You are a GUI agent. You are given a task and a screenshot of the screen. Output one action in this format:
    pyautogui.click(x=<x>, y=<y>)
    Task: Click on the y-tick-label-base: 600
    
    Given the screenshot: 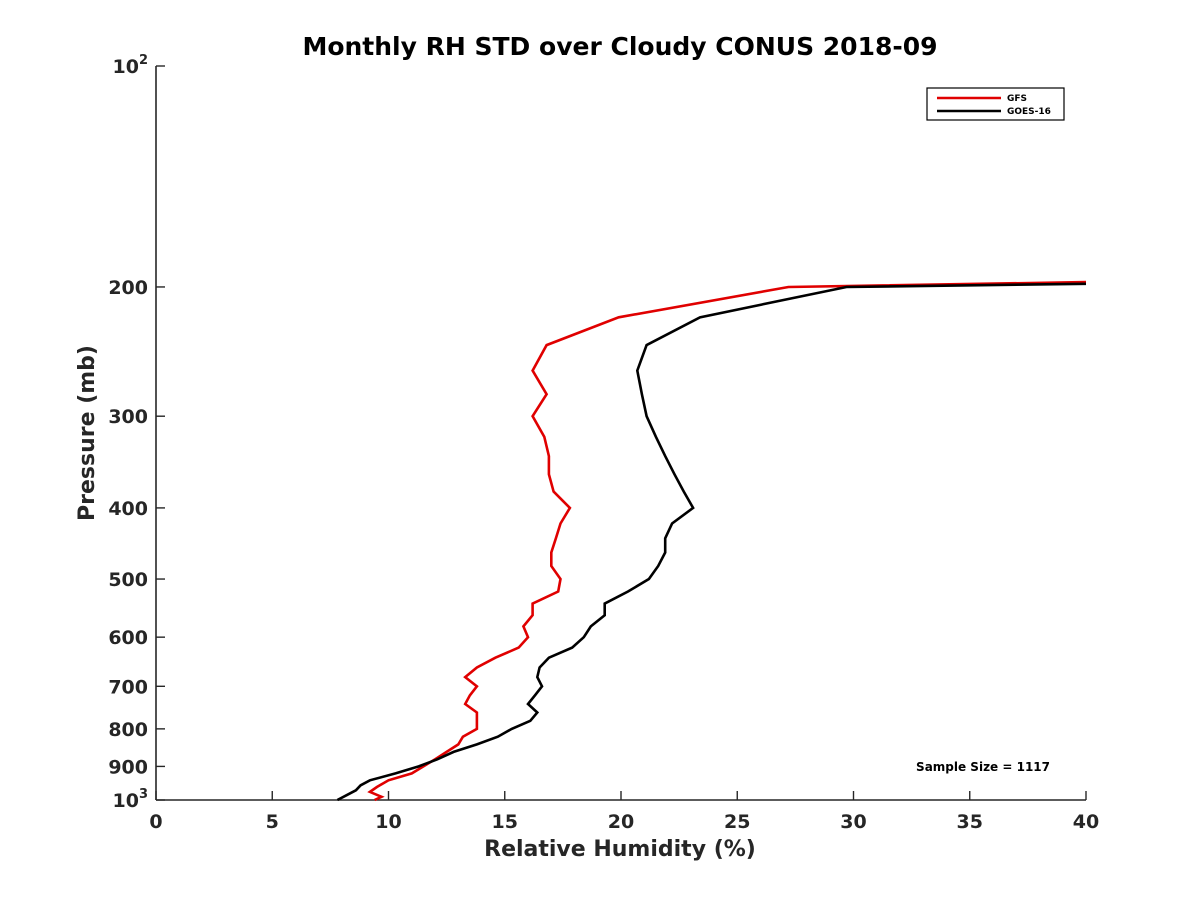 What is the action you would take?
    pyautogui.click(x=128, y=638)
    